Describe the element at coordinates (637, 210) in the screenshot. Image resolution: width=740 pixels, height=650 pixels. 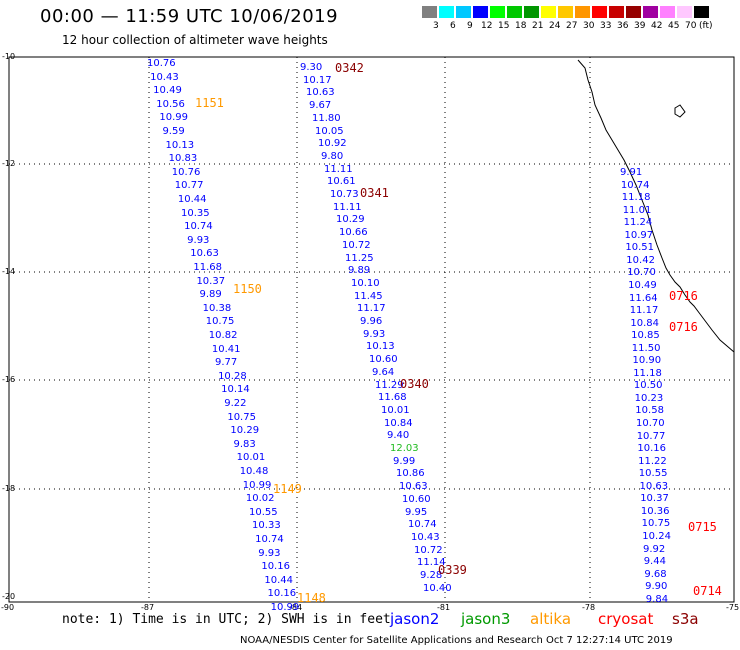
I see `wave-height-label: 11.01` at that location.